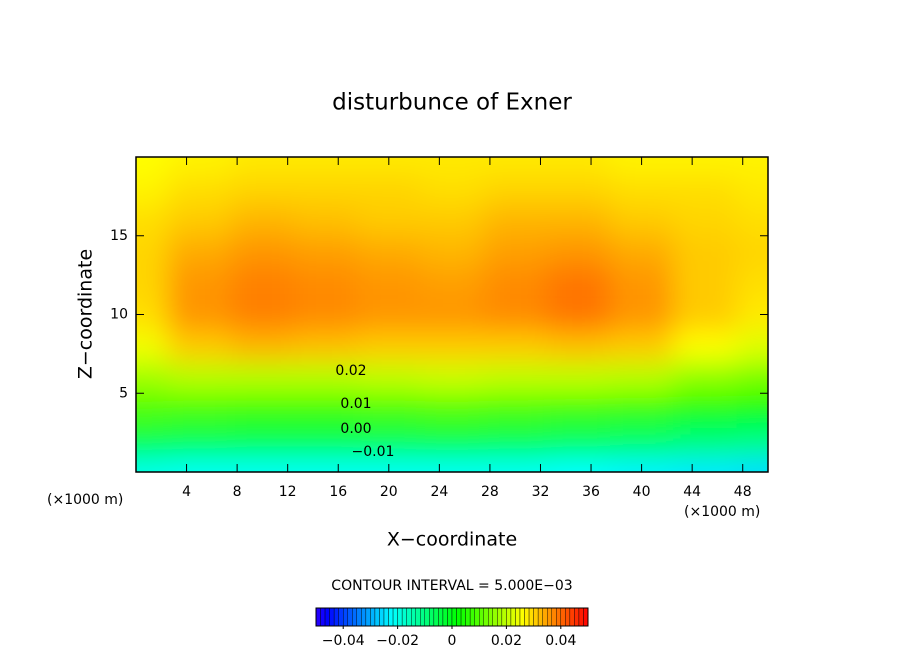 The height and width of the screenshot is (654, 904). Describe the element at coordinates (506, 641) in the screenshot. I see `colorbar-tick-label: 0.02` at that location.